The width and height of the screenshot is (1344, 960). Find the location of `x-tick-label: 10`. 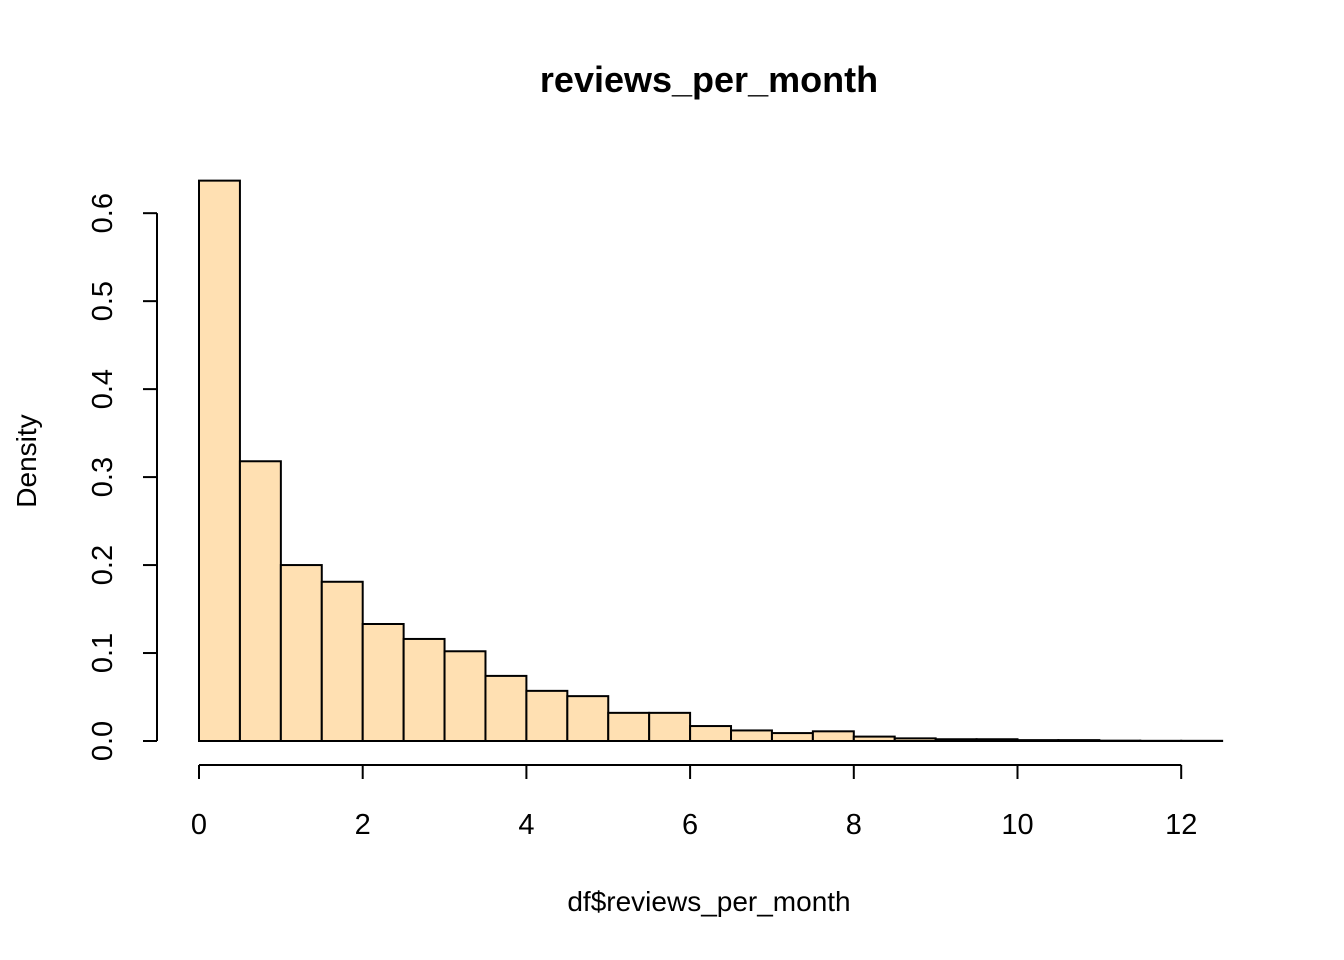

x-tick-label: 10 is located at coordinates (1017, 825).